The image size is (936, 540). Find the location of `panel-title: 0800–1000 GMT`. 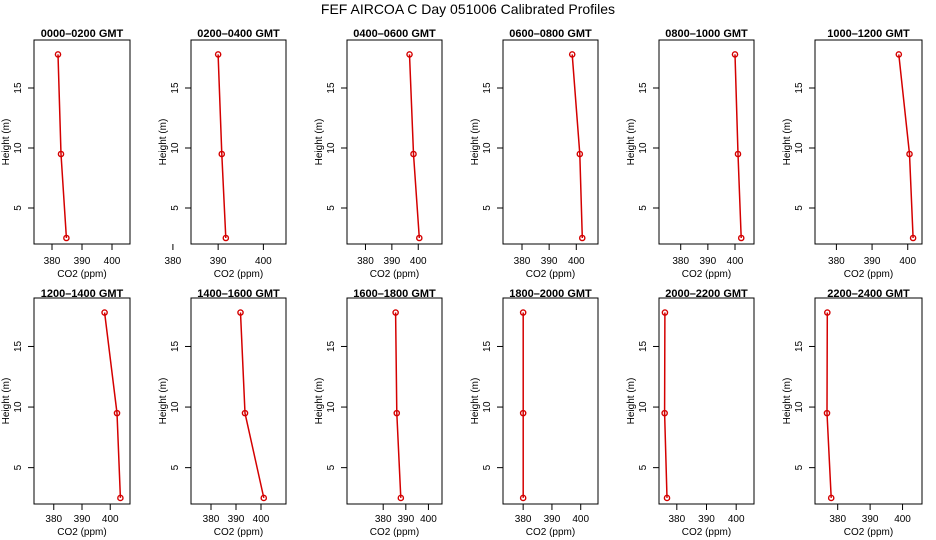

panel-title: 0800–1000 GMT is located at coordinates (706, 34).